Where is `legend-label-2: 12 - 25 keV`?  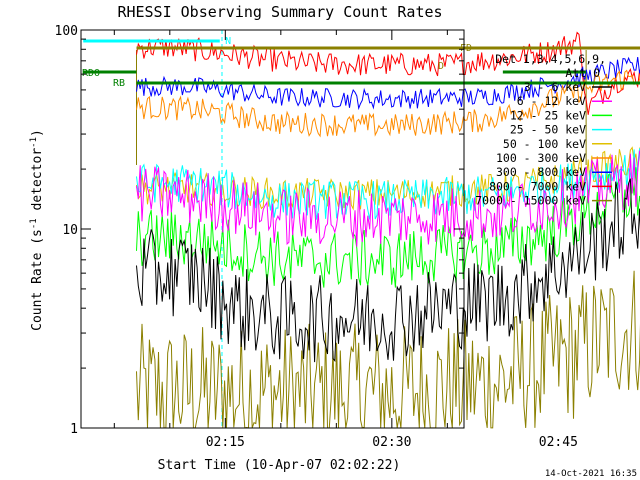
legend-label-2: 12 - 25 keV is located at coordinates (548, 115).